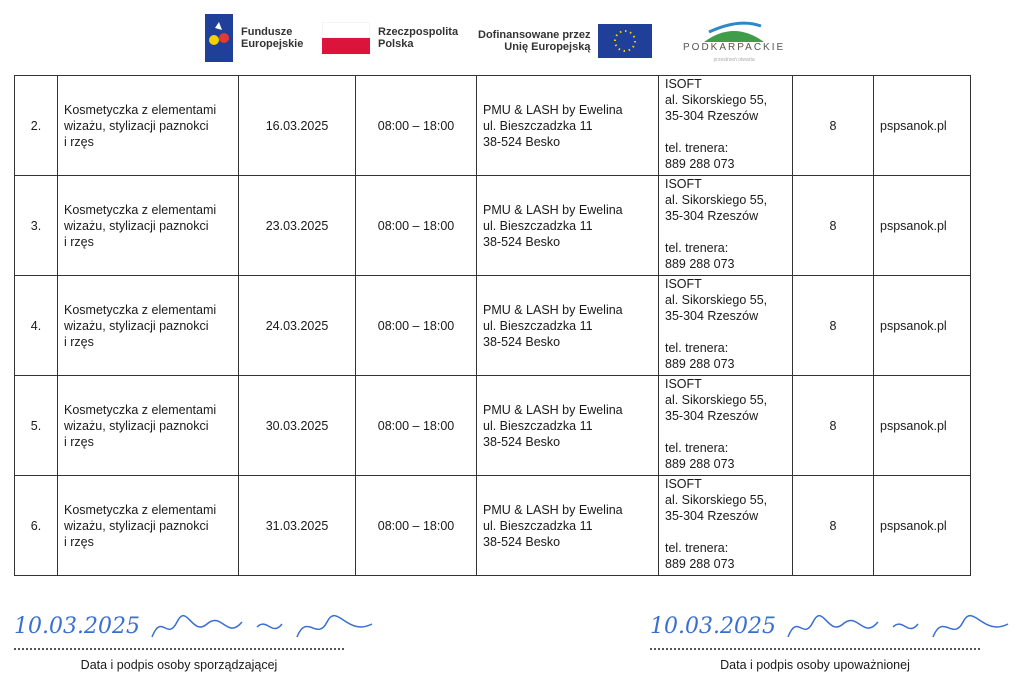 This screenshot has width=1024, height=692. Describe the element at coordinates (547, 47) in the screenshot. I see `logo-text: Unię Europejską` at that location.